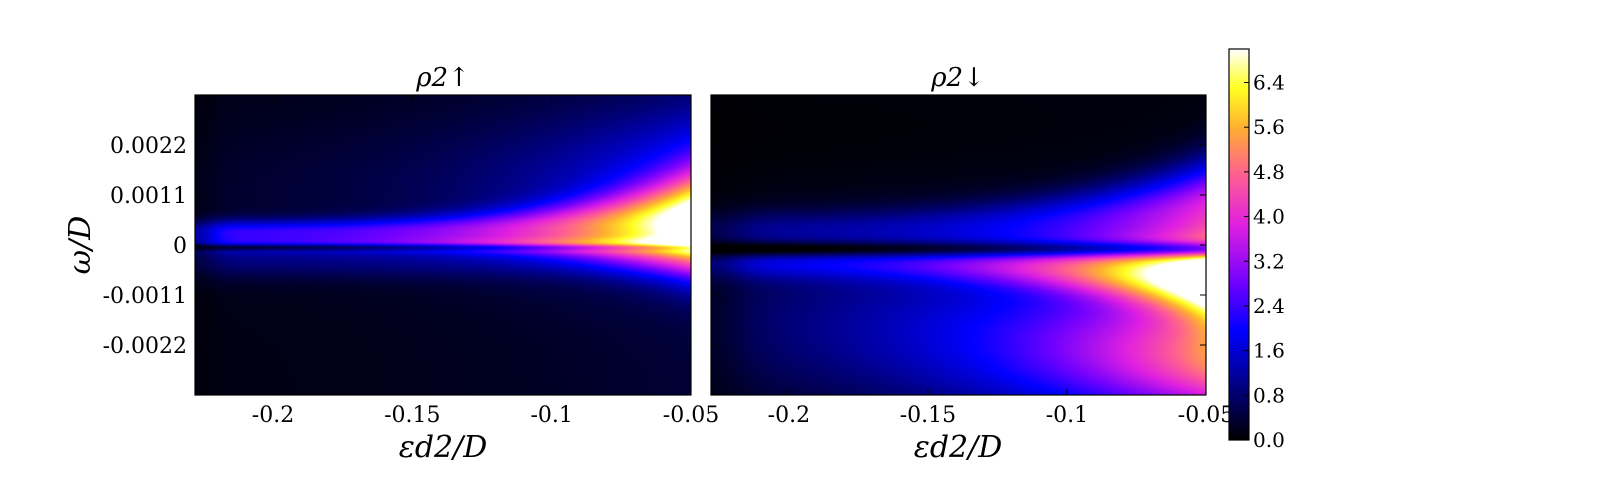 The width and height of the screenshot is (1600, 500). Describe the element at coordinates (1269, 127) in the screenshot. I see `colorbar-tick-label: 5.6` at that location.